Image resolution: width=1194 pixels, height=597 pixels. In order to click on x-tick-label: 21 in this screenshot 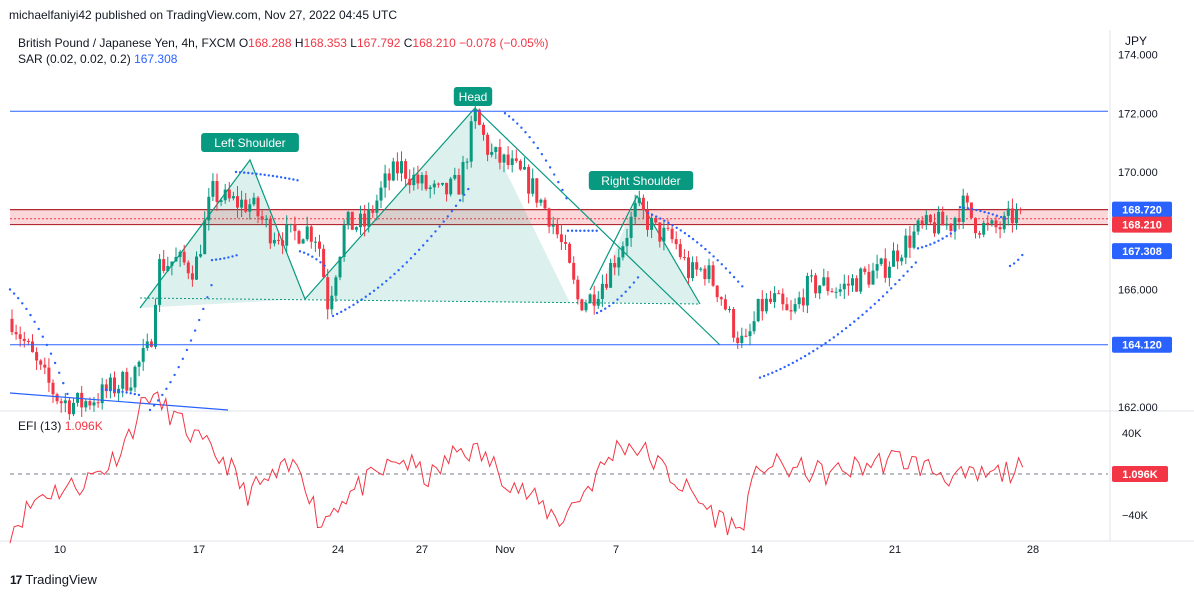, I will do `click(895, 550)`.